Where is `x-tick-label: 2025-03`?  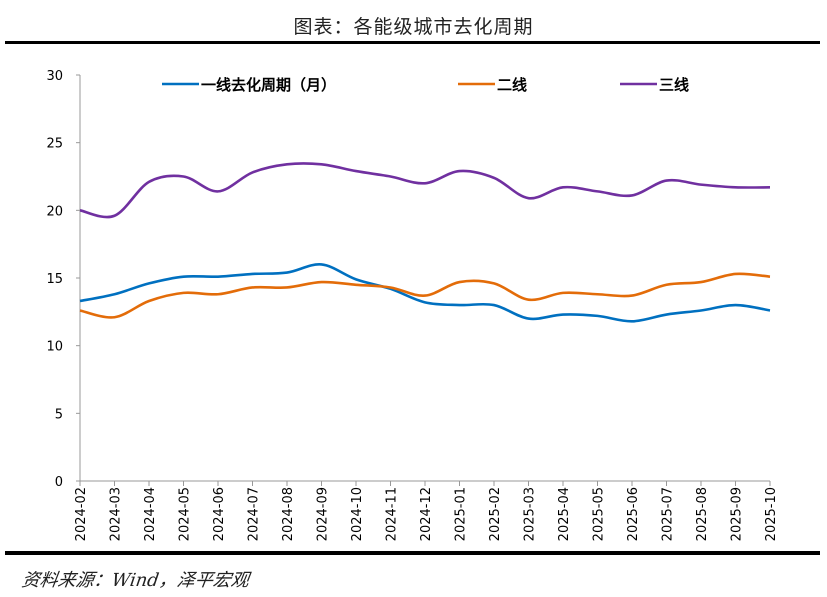 x-tick-label: 2025-03 is located at coordinates (530, 514).